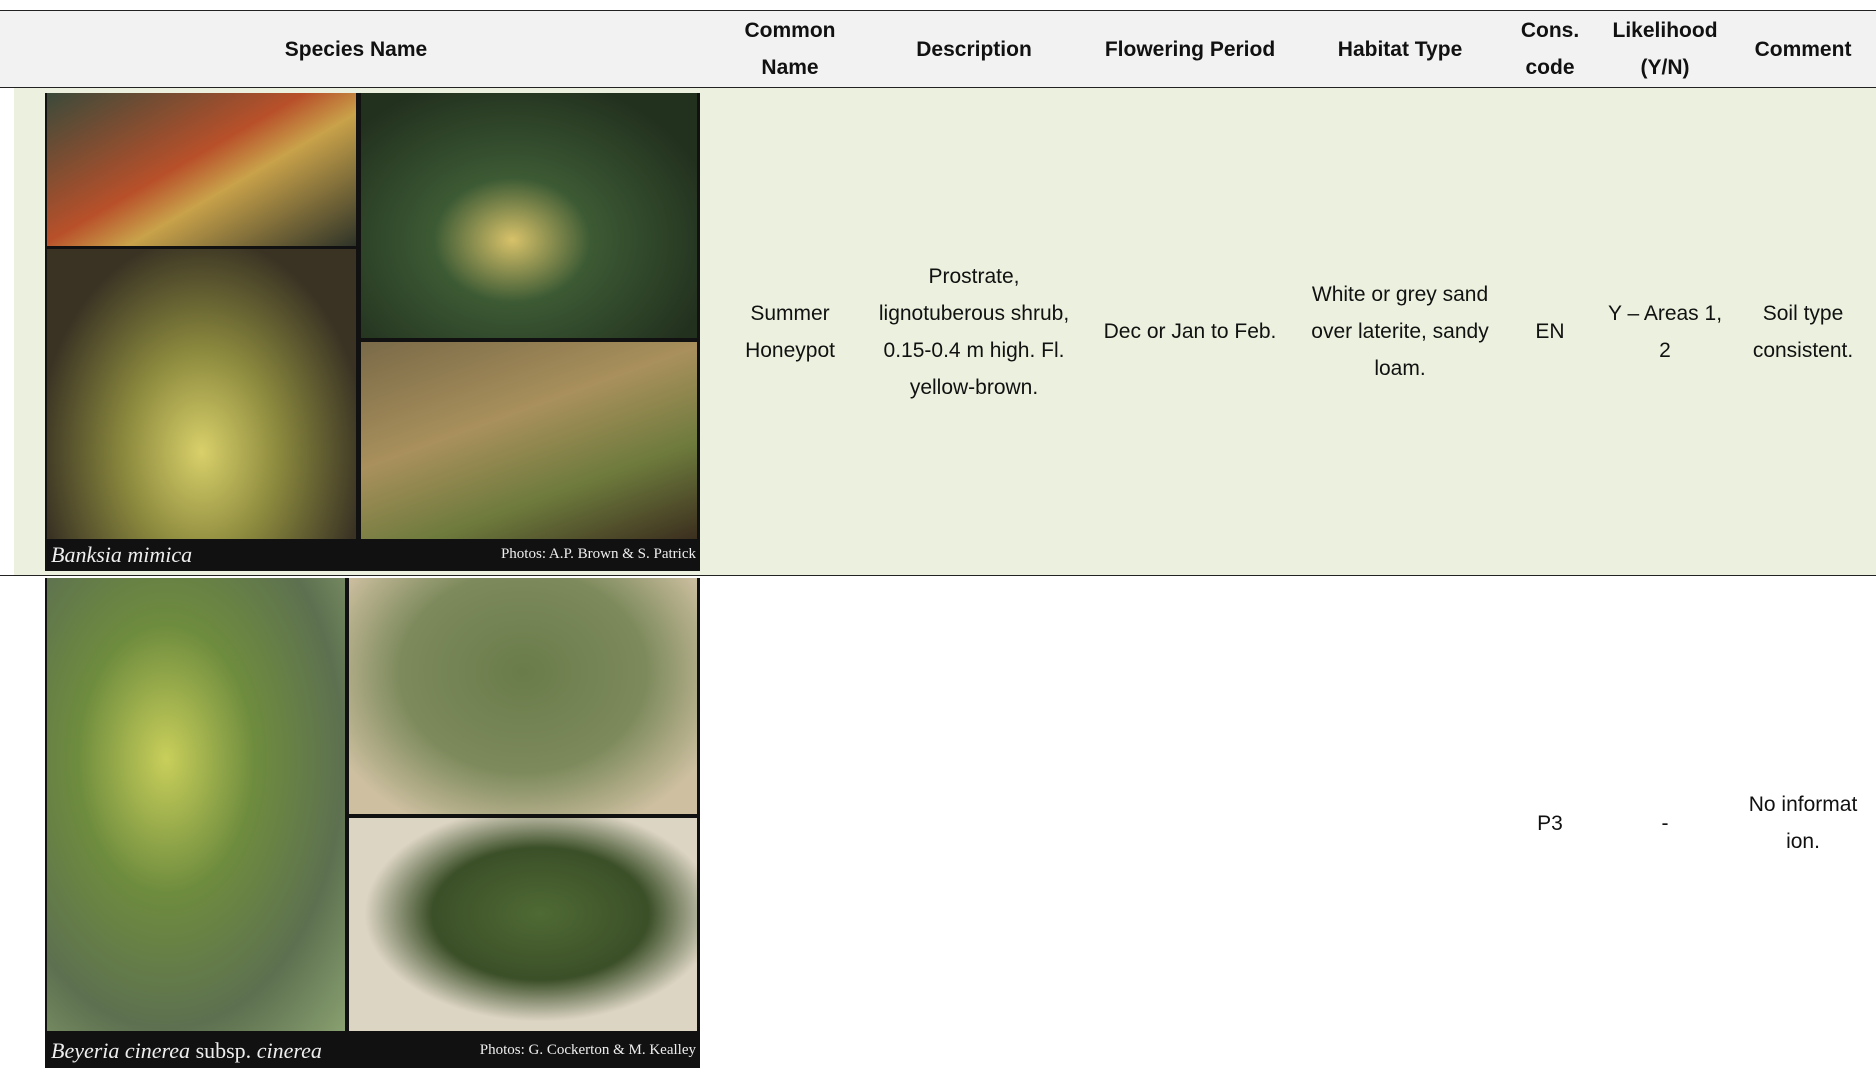  I want to click on header-cell: Common Name, so click(790, 49).